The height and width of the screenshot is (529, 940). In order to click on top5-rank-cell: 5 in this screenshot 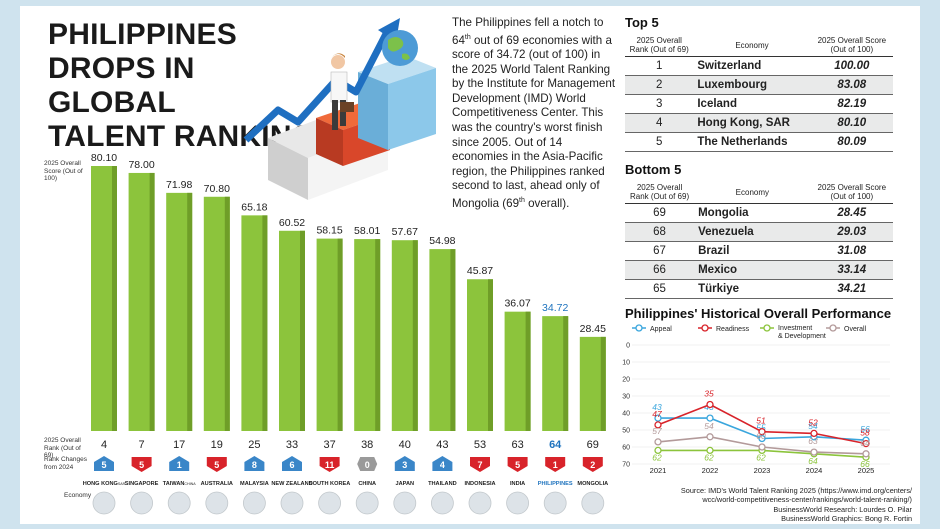, I will do `click(659, 142)`.